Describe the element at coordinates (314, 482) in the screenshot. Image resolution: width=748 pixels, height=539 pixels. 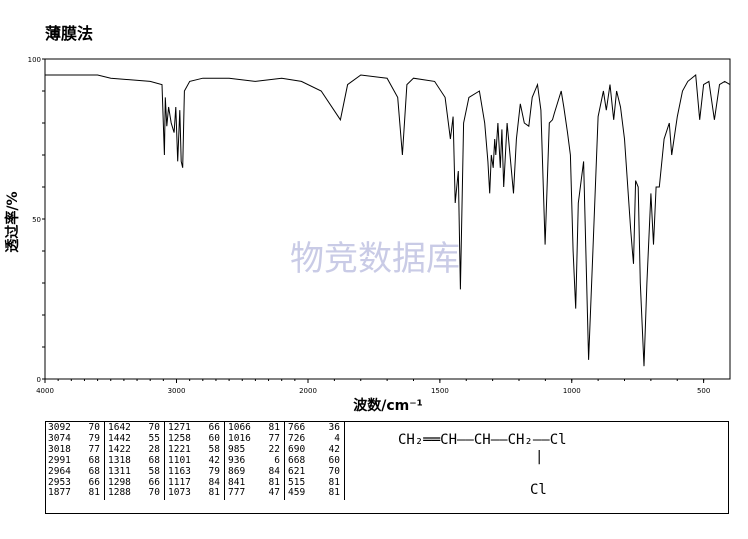
I see `peak-entry: 515 81` at that location.